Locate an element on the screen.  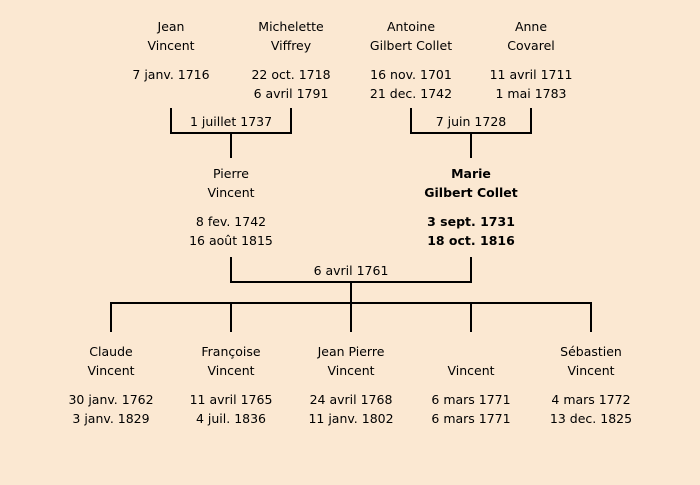
person-name-line2: Covarel is located at coordinates (531, 45).